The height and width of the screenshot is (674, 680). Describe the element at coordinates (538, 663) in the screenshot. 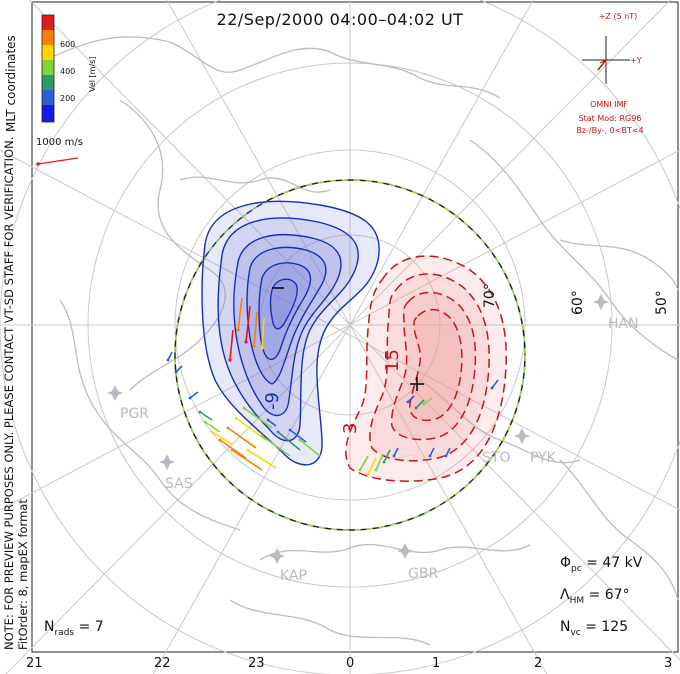

I see `mlt-tick: 2` at that location.